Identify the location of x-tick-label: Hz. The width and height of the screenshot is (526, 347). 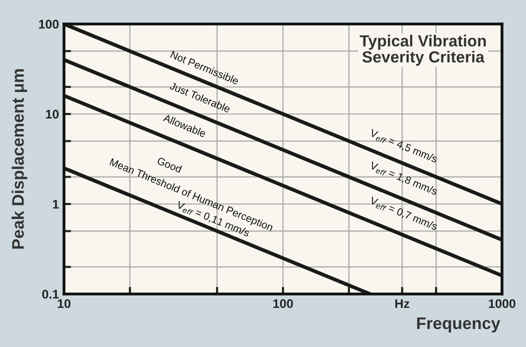
(402, 303).